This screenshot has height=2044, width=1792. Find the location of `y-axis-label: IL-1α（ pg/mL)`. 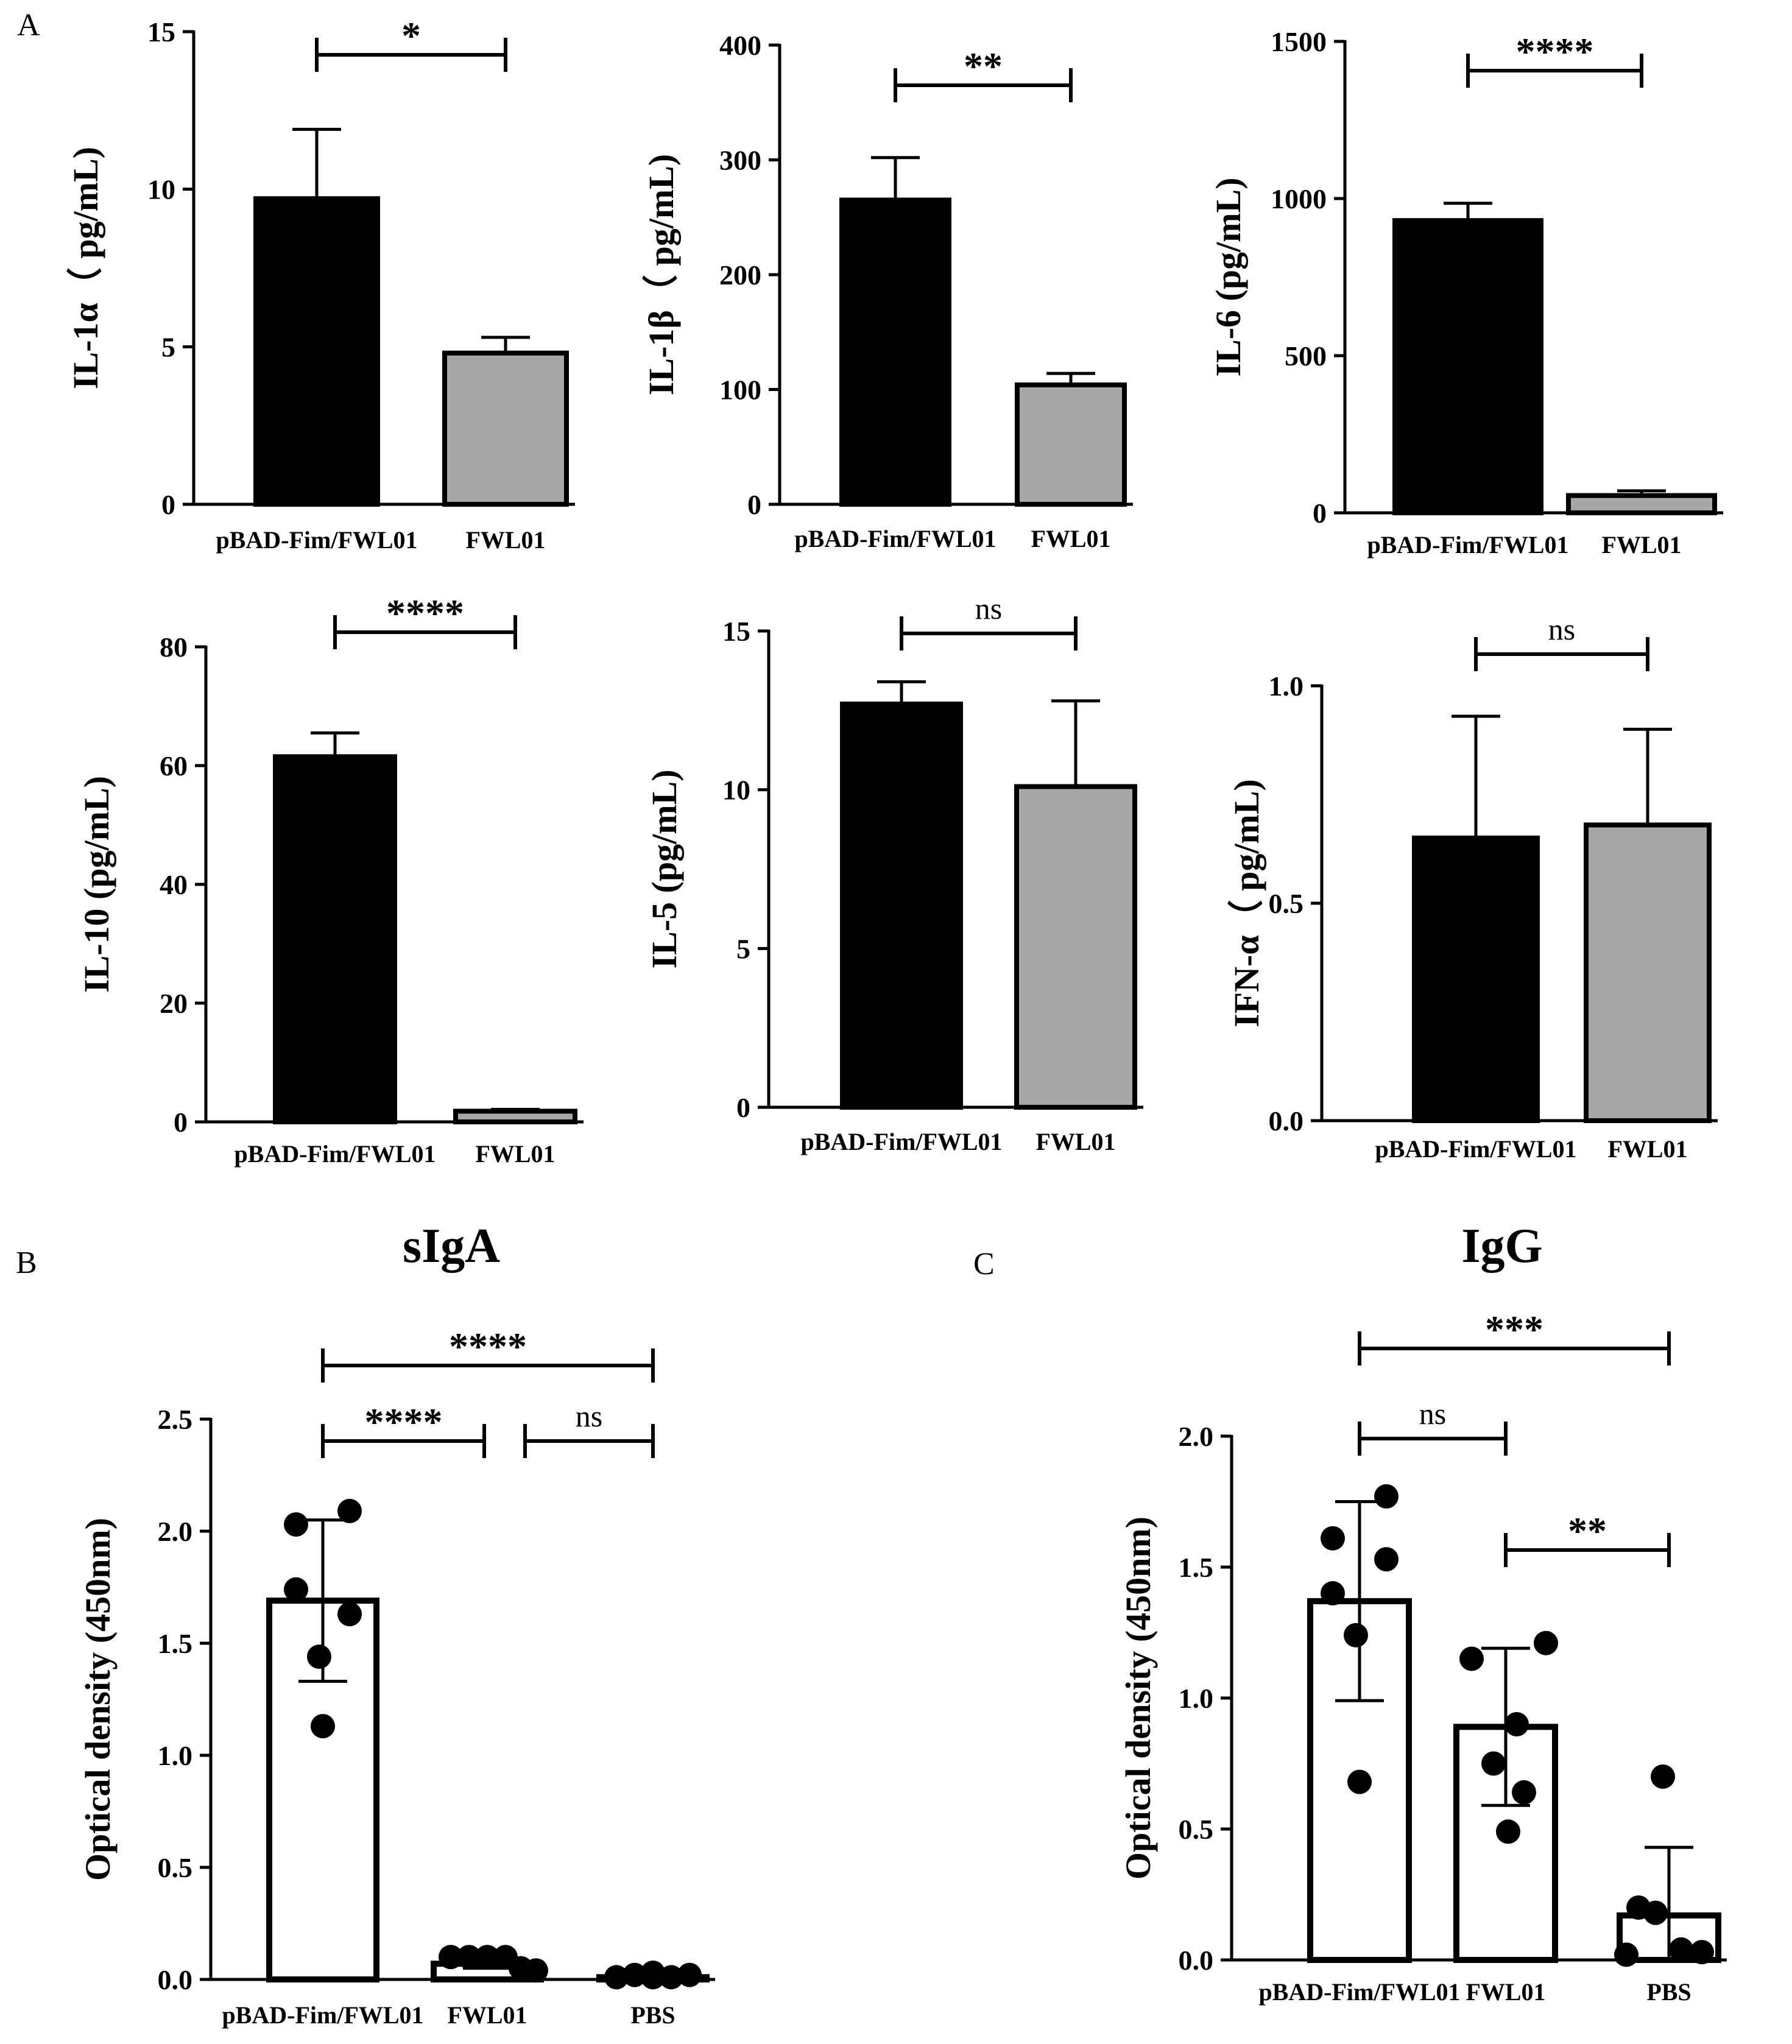

y-axis-label: IL-1α（ pg/mL) is located at coordinates (86, 268).